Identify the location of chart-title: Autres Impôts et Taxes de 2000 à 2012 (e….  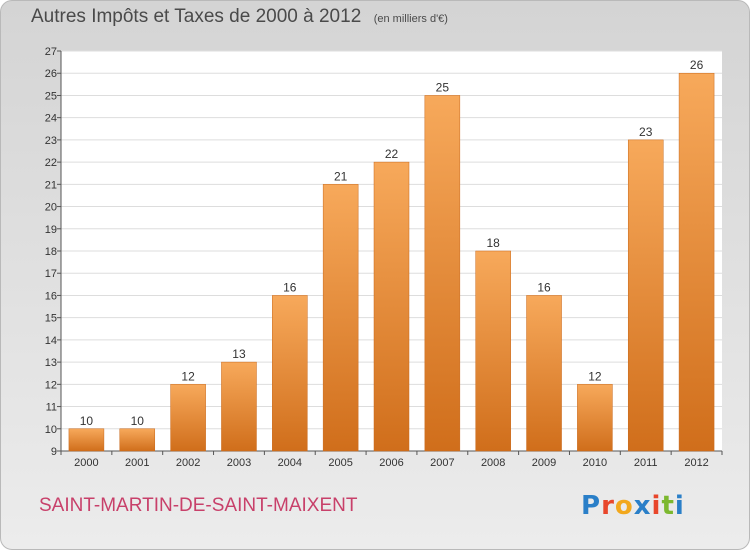
(239, 17).